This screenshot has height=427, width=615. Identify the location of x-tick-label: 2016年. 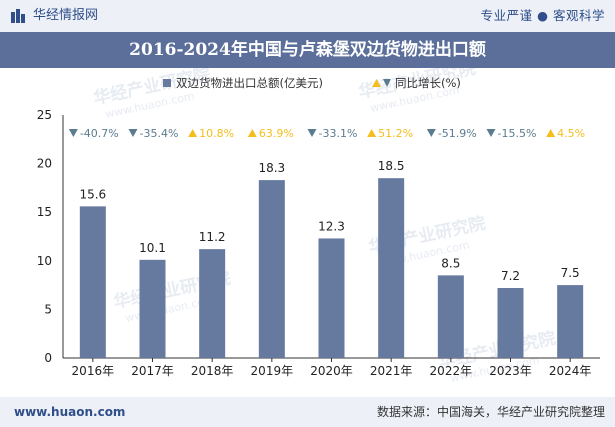
(93, 371).